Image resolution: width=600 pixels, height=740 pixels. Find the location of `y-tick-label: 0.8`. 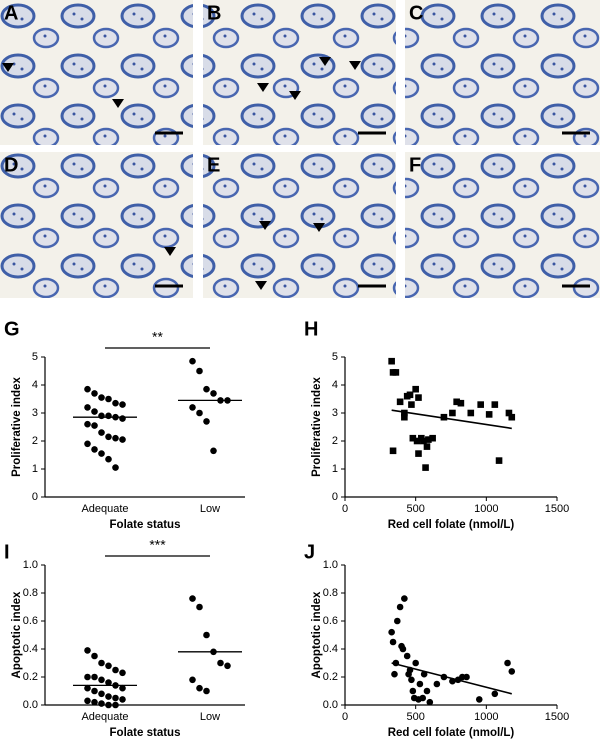

y-tick-label: 0.8 is located at coordinates (30, 593).